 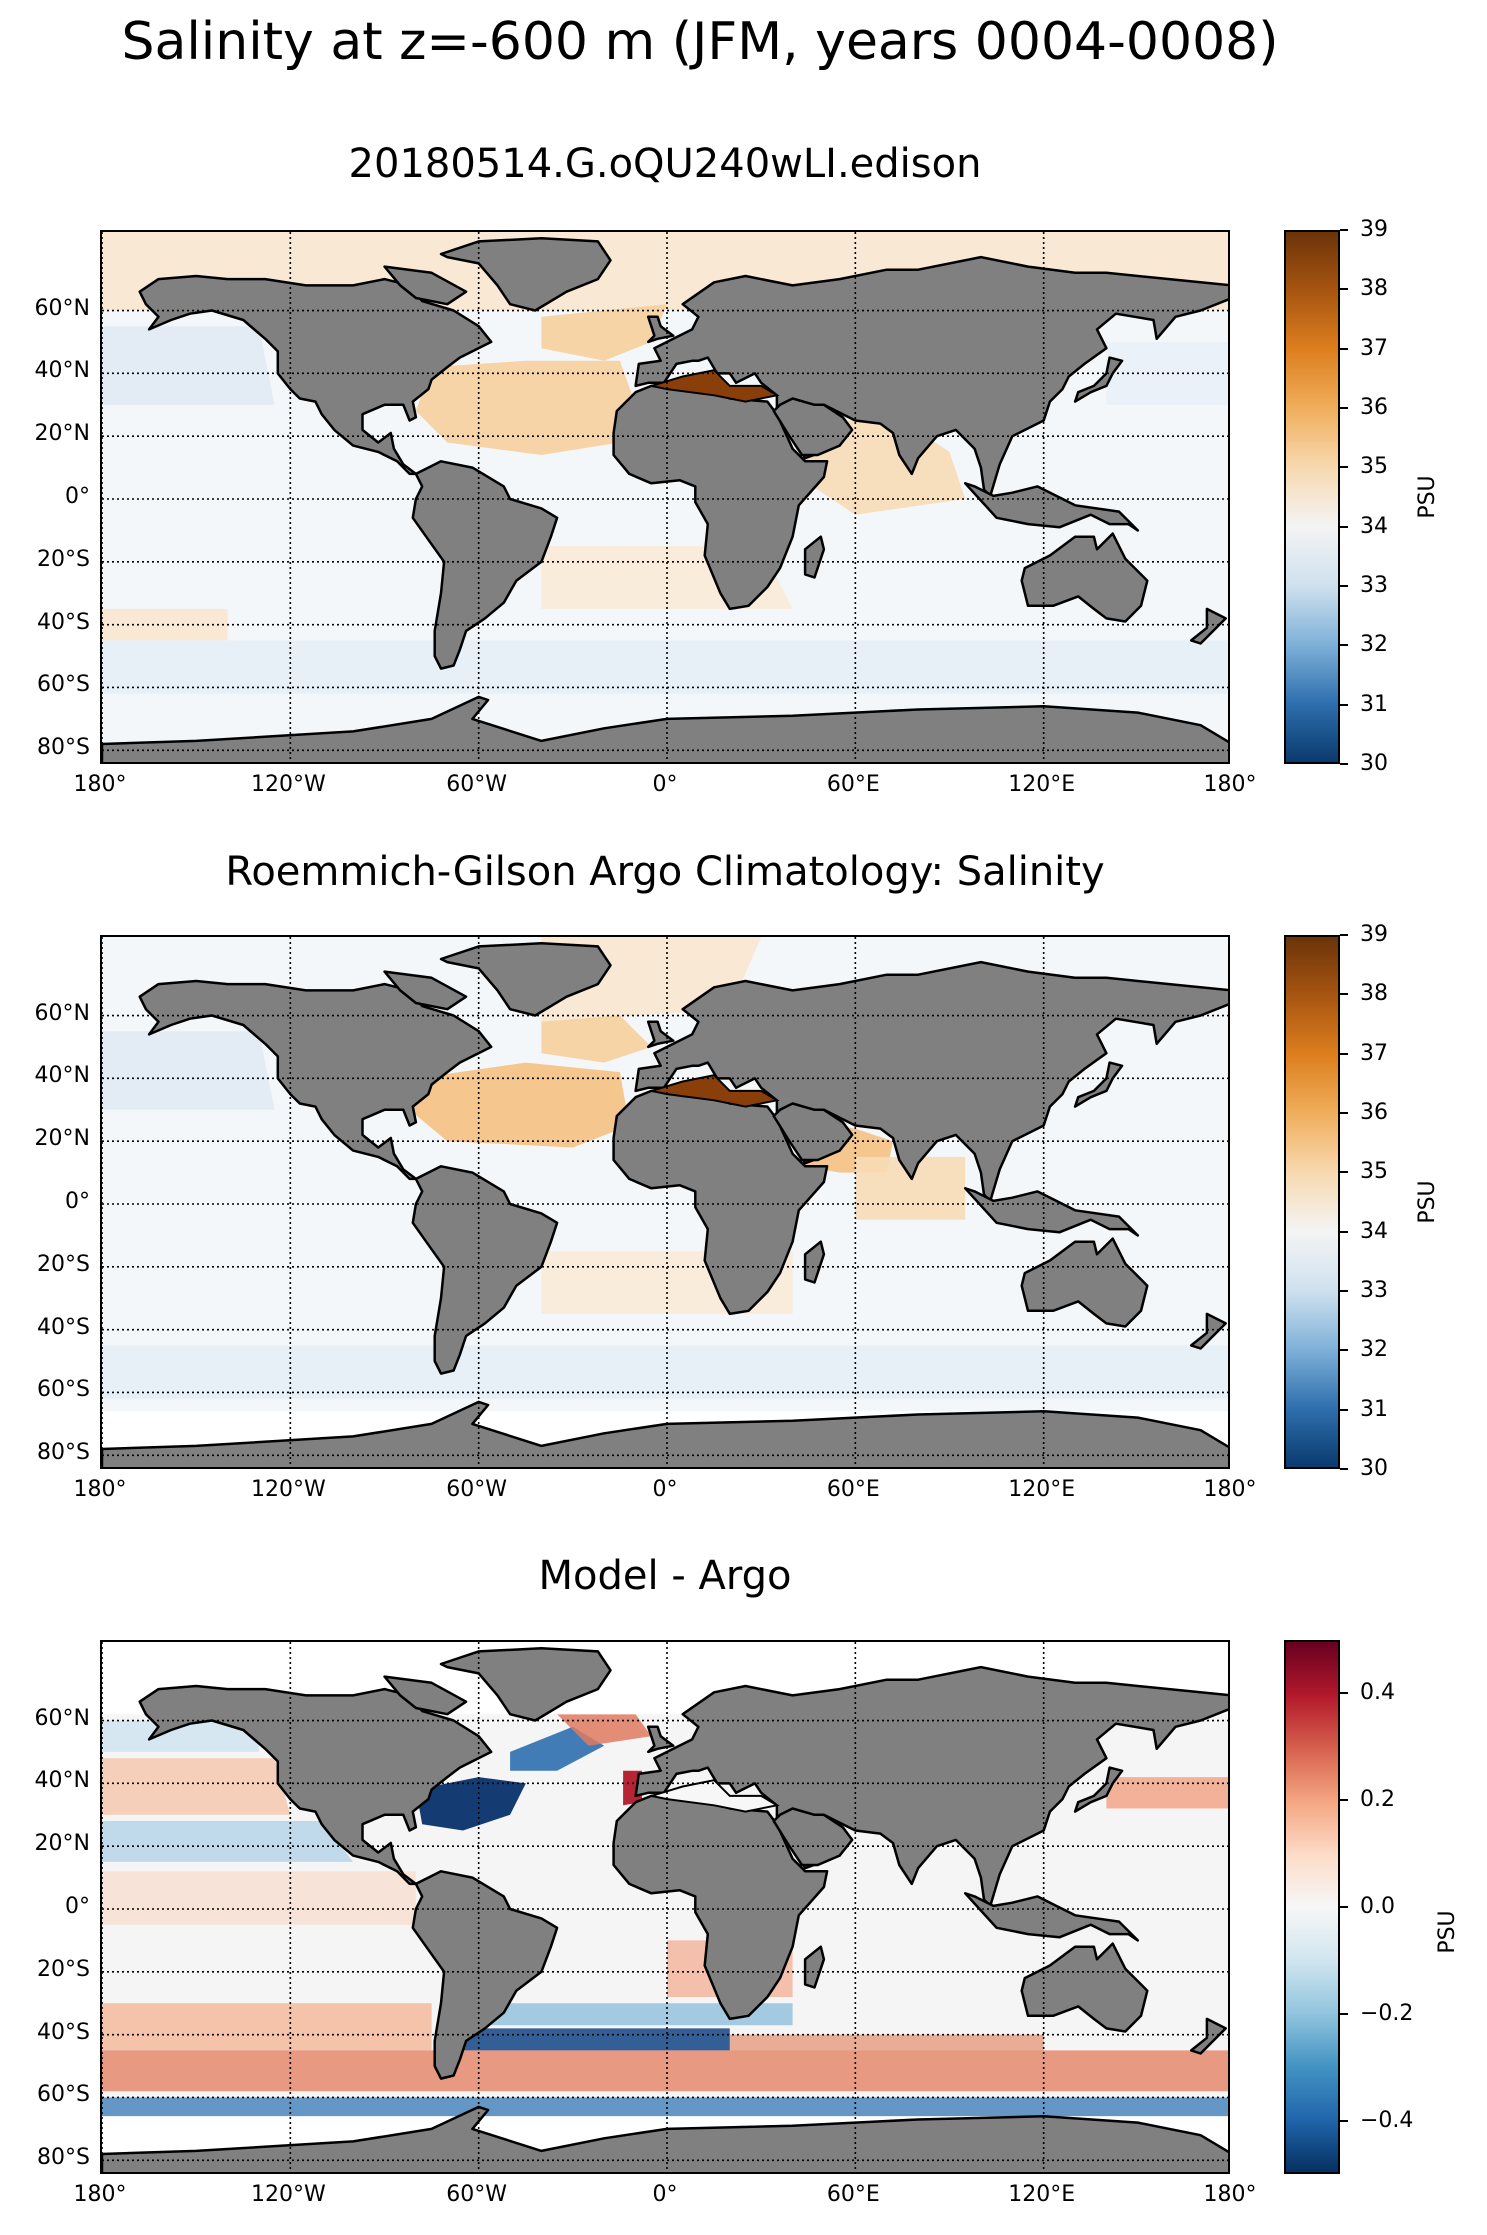 I want to click on colorbar-tick-label: 37, so click(x=1374, y=348).